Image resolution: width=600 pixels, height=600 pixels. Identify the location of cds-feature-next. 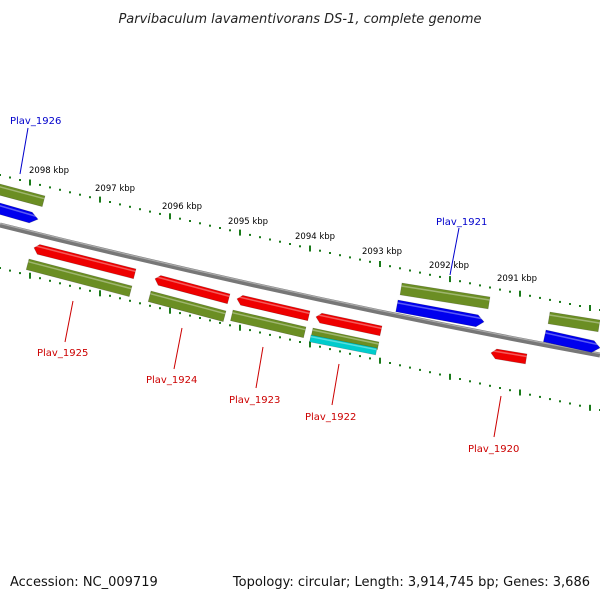
(571, 341).